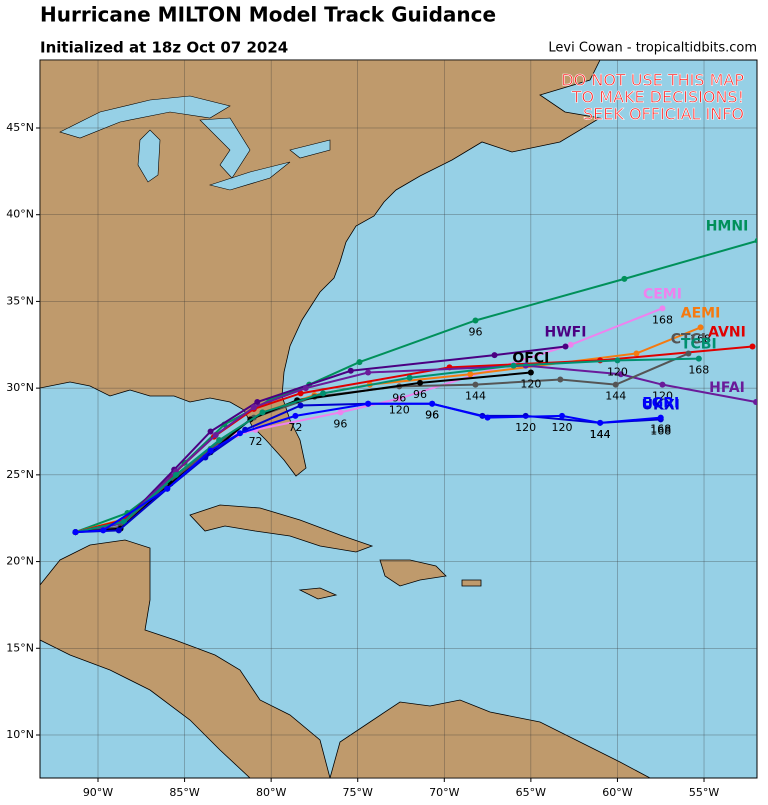 Image resolution: width=768 pixels, height=805 pixels. Describe the element at coordinates (662, 294) in the screenshot. I see `model-label: CEMI` at that location.